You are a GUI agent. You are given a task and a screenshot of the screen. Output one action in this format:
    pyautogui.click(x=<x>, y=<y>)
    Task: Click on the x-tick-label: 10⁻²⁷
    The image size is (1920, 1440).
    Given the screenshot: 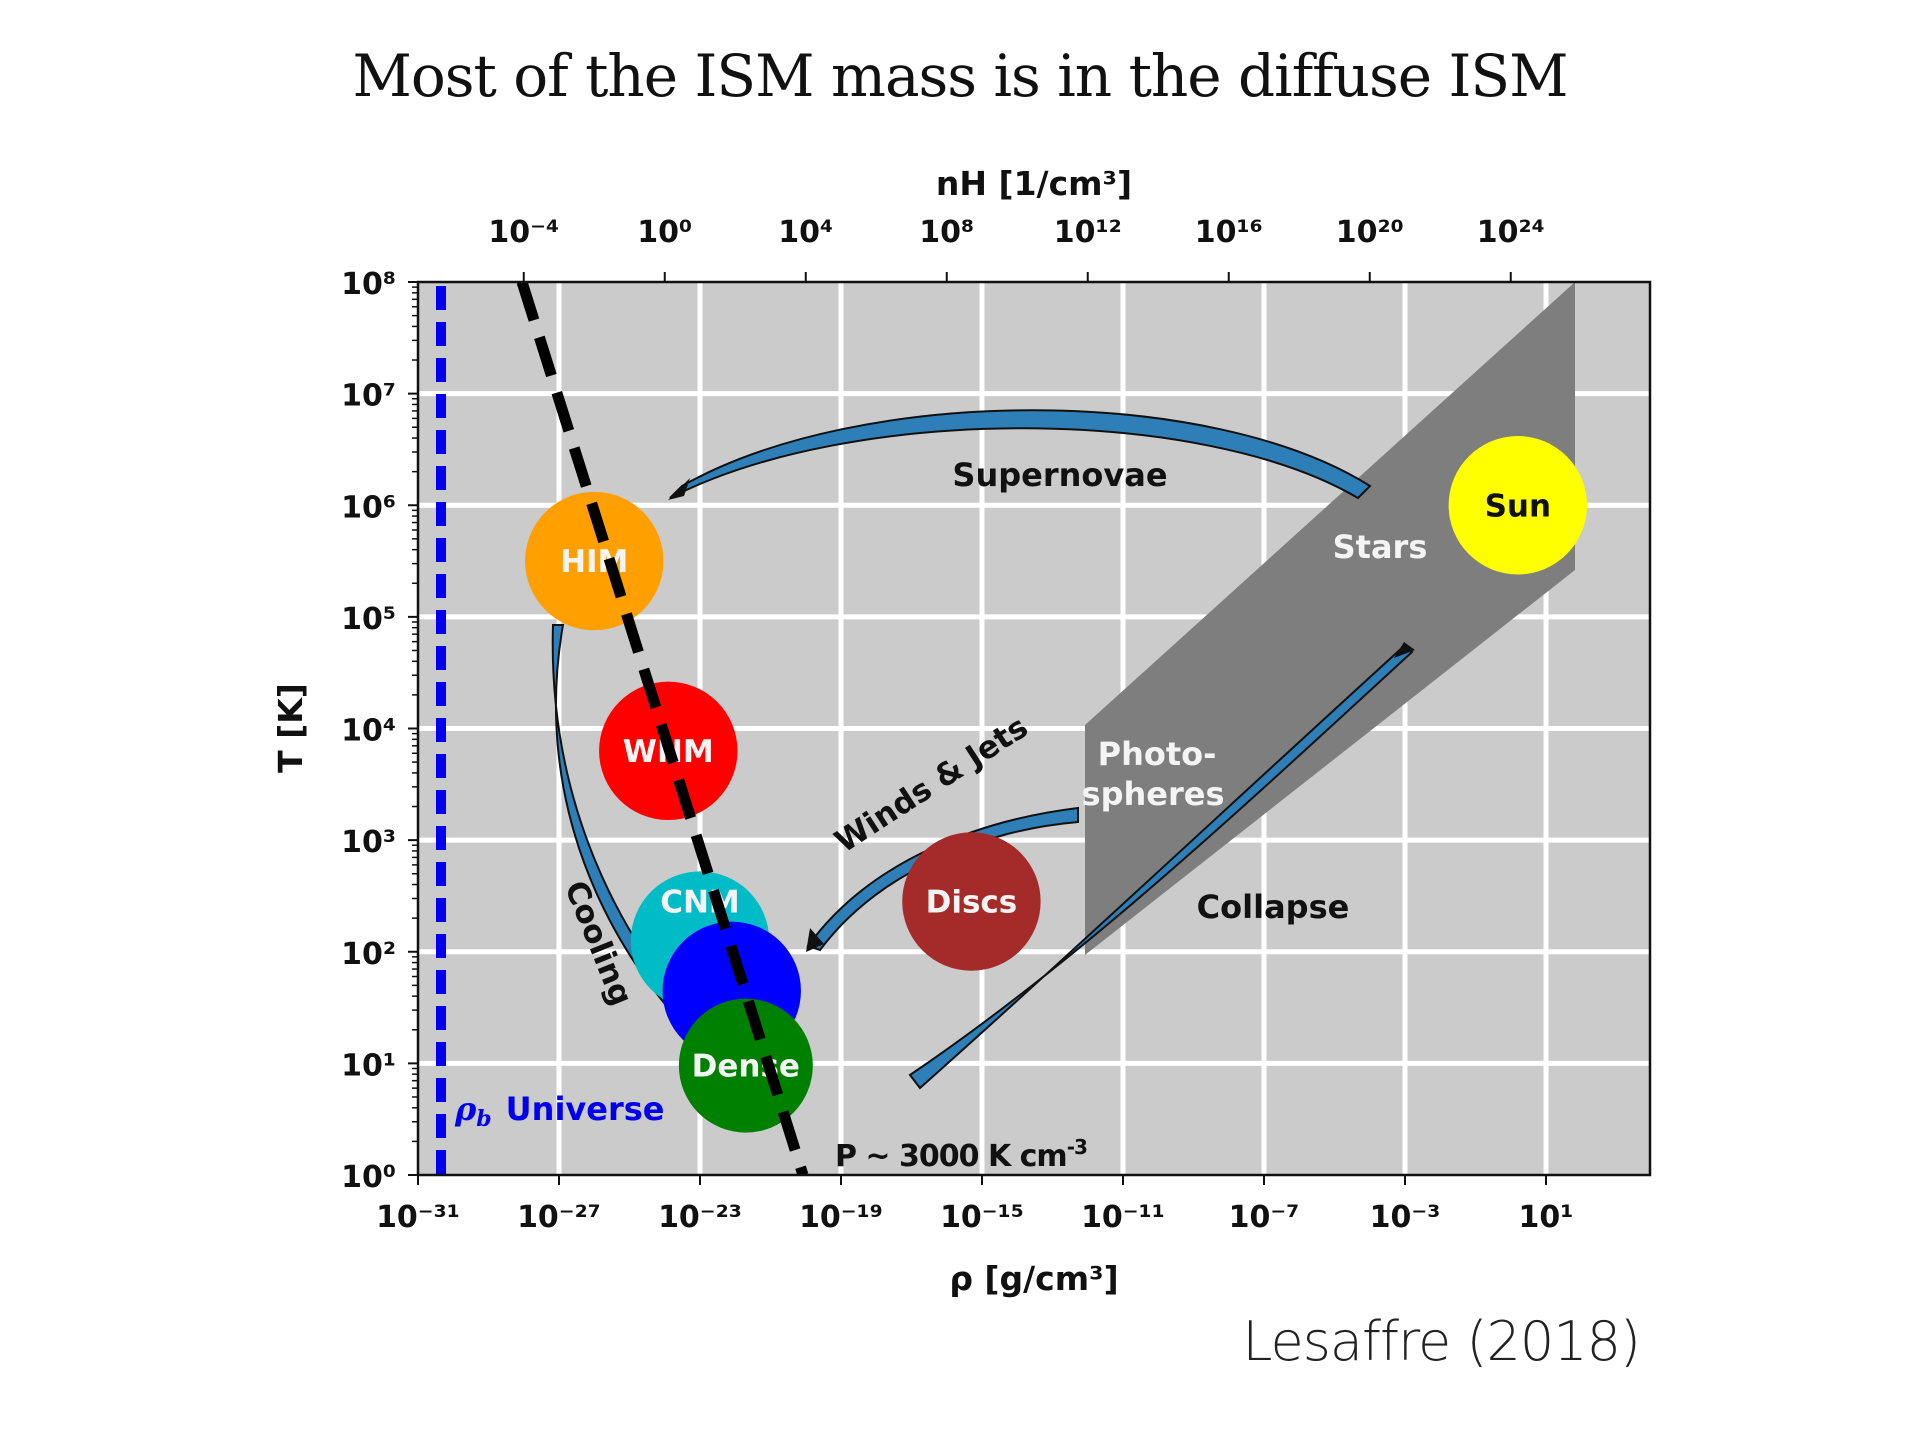 What is the action you would take?
    pyautogui.click(x=559, y=1217)
    